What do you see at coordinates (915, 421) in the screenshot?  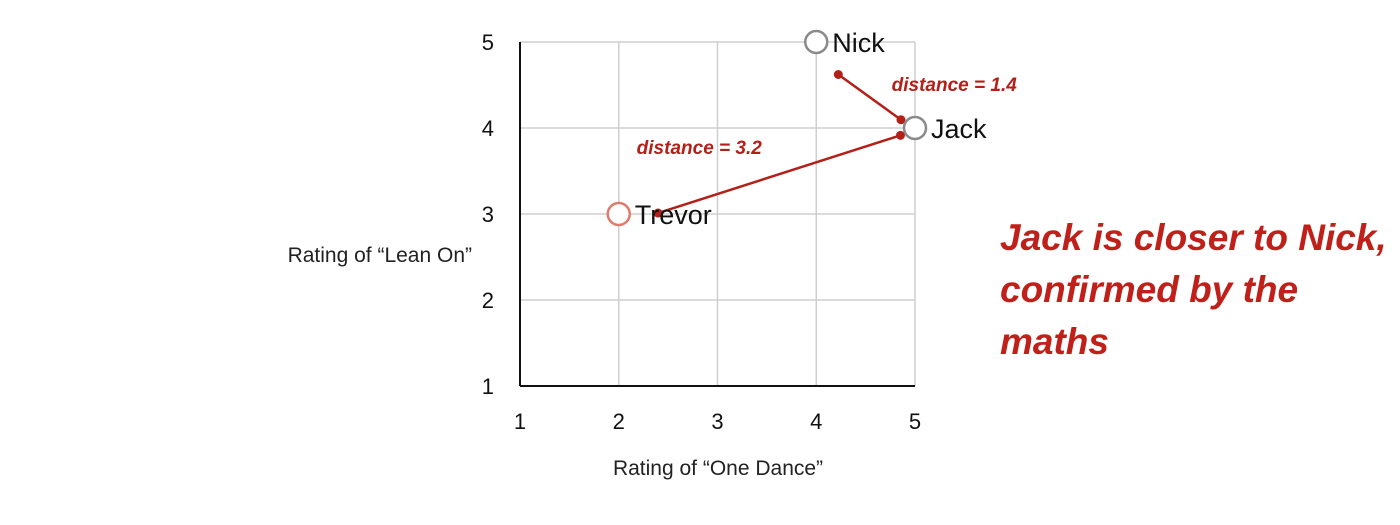 I see `x-tick-label: 5` at bounding box center [915, 421].